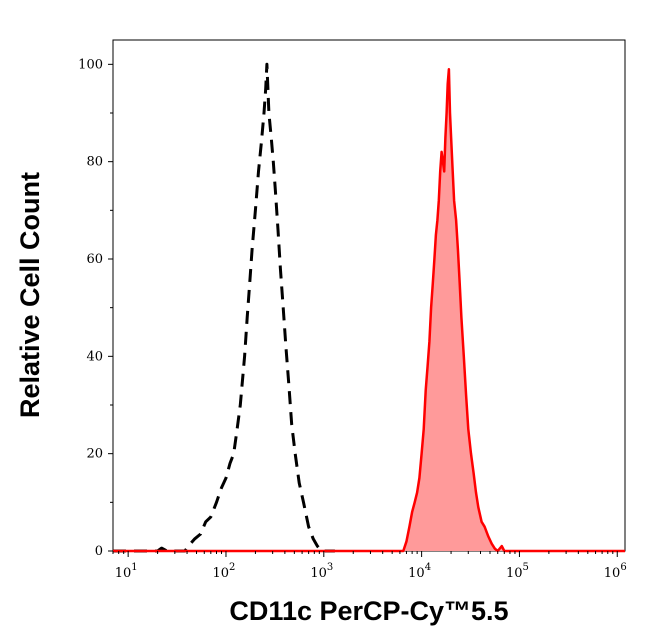  What do you see at coordinates (126, 571) in the screenshot?
I see `x-tick-label: 10¹` at bounding box center [126, 571].